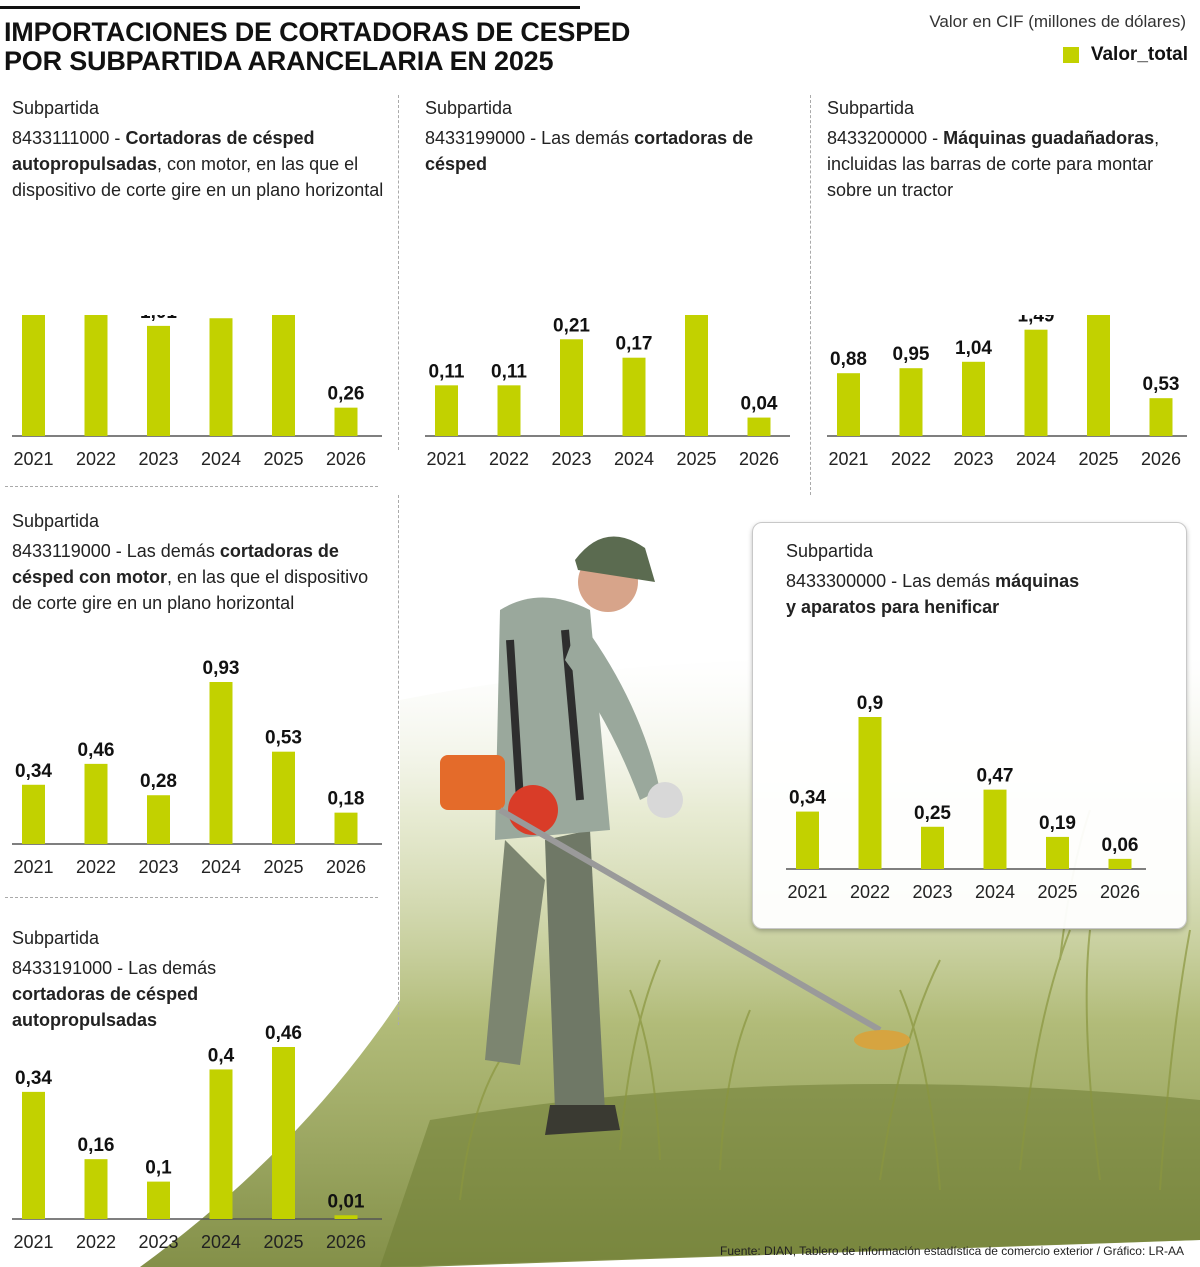 This screenshot has width=1200, height=1267. What do you see at coordinates (346, 799) in the screenshot?
I see `data-label: 0,18` at bounding box center [346, 799].